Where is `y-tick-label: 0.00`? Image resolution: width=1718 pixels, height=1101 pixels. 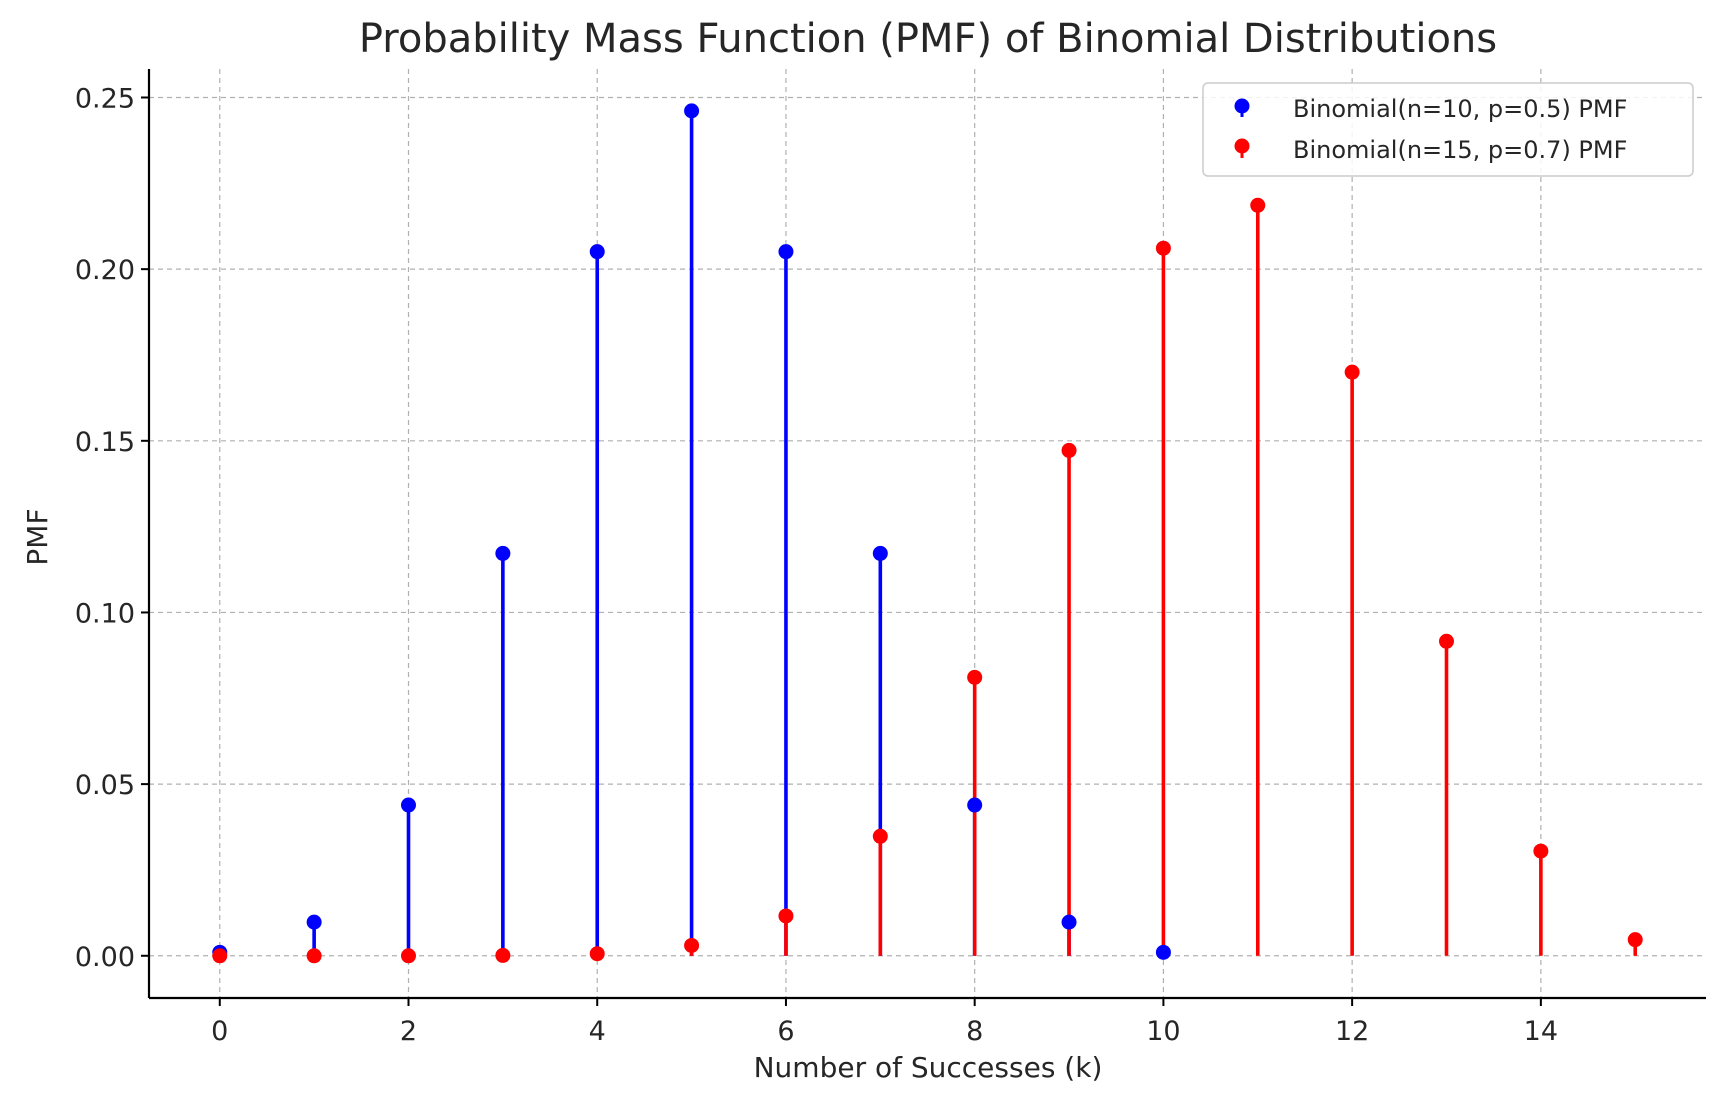 y-tick-label: 0.00 is located at coordinates (105, 957).